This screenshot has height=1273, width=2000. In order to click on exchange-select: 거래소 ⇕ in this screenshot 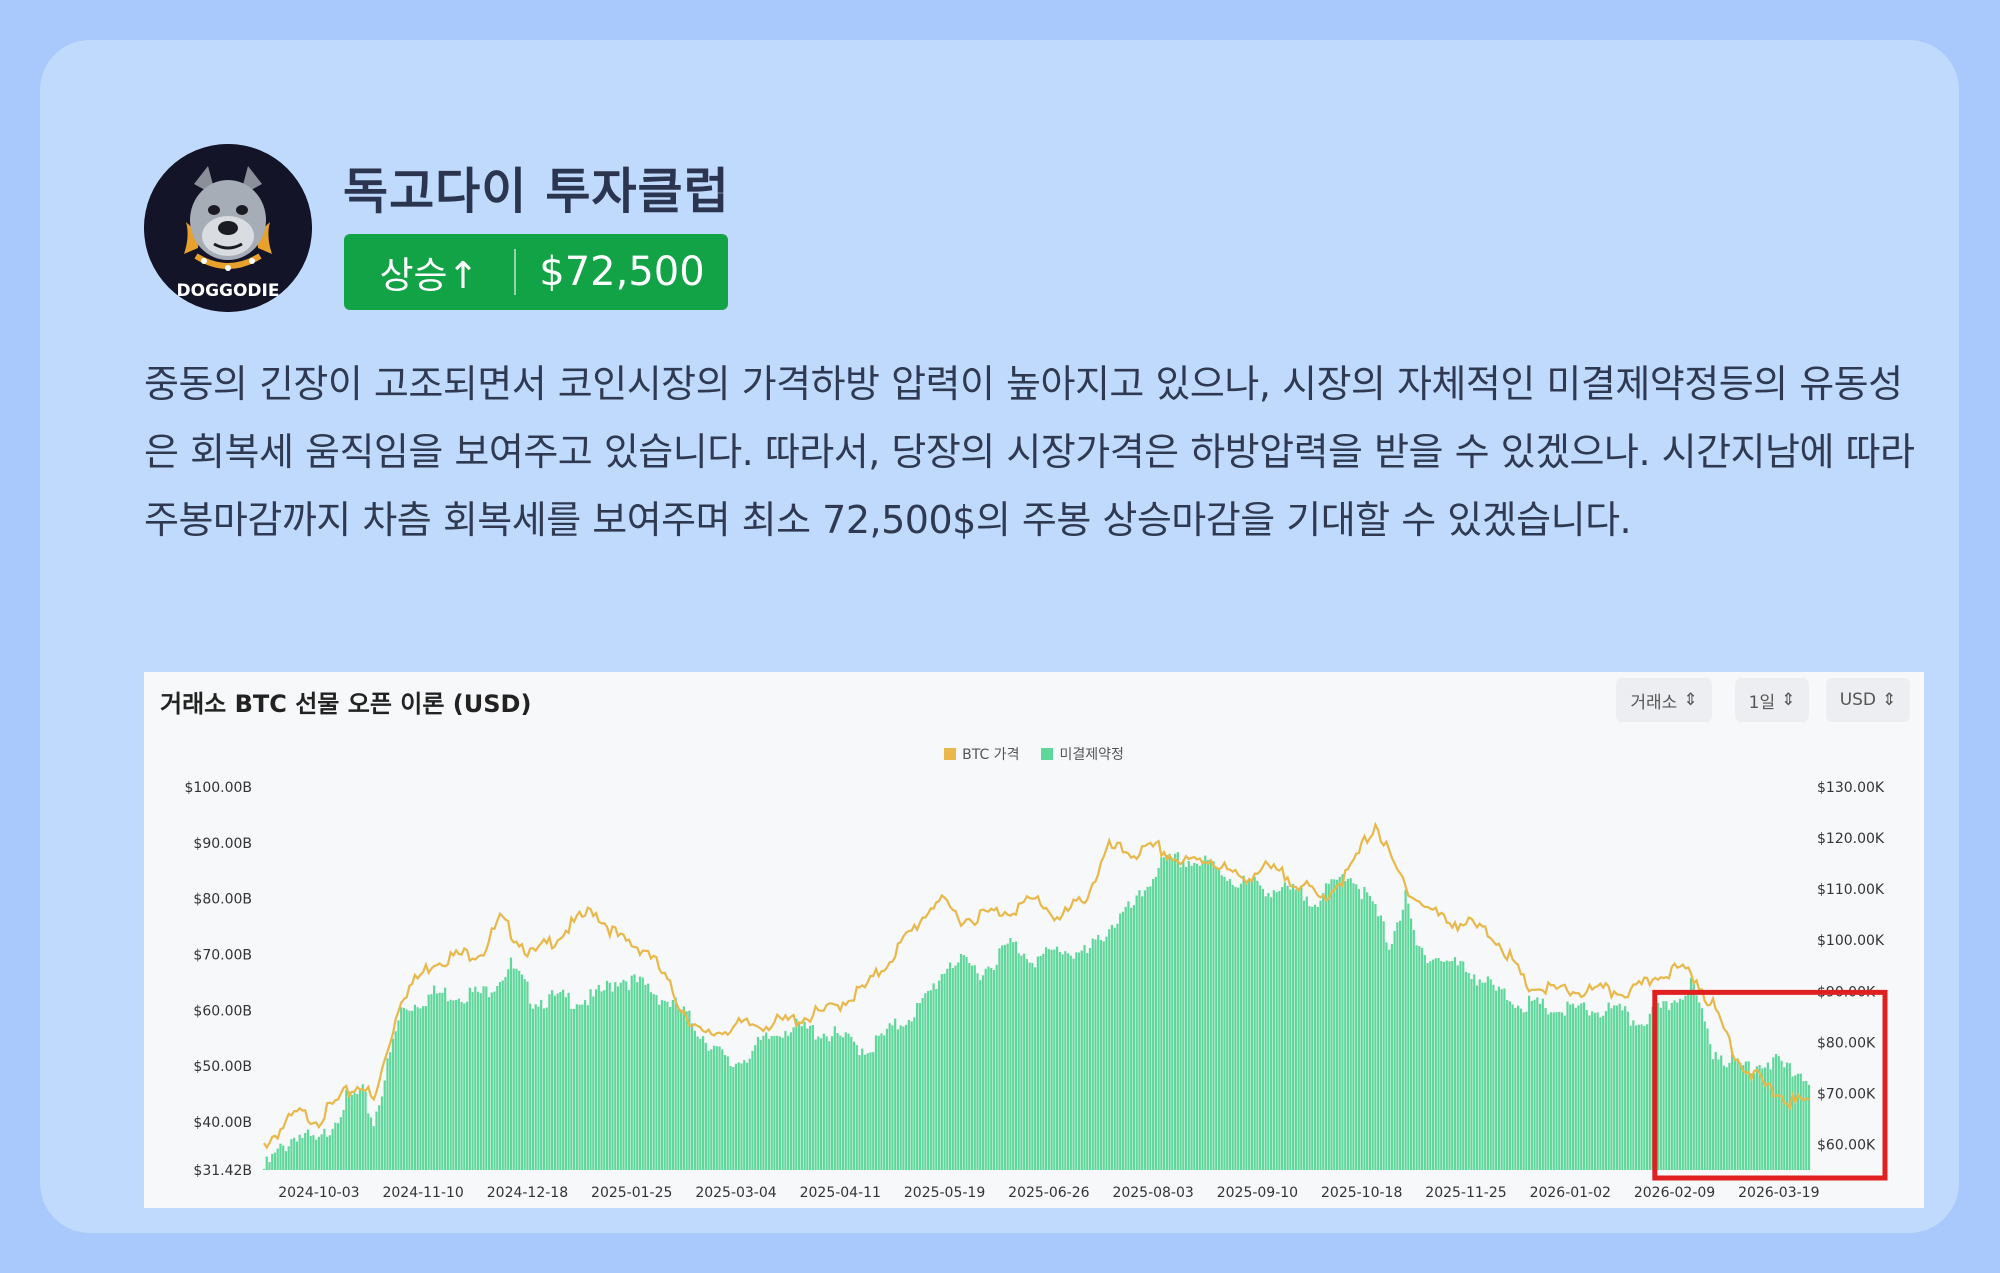, I will do `click(1664, 700)`.